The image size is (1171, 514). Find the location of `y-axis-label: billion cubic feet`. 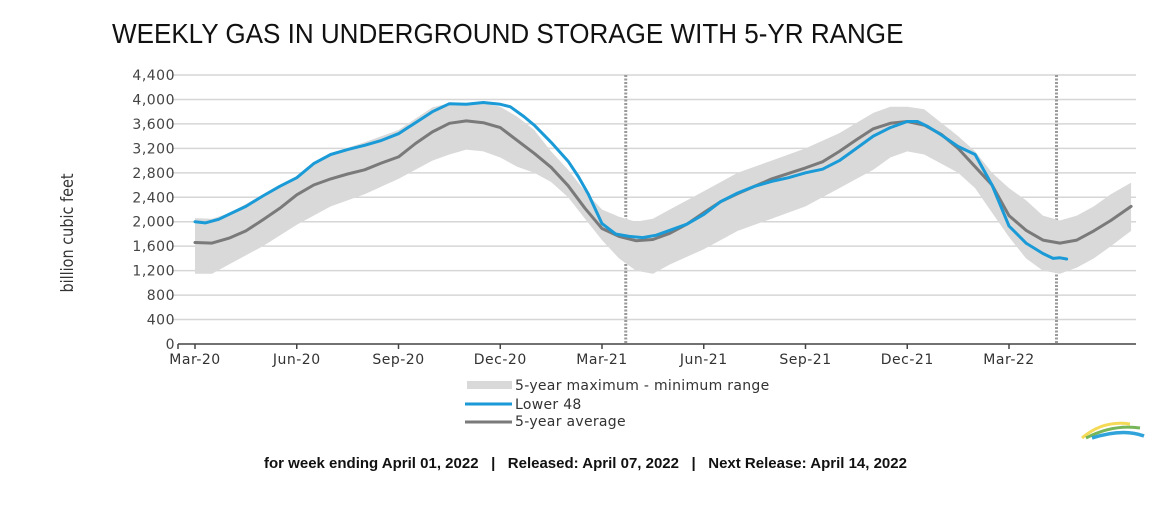

y-axis-label: billion cubic feet is located at coordinates (67, 232).